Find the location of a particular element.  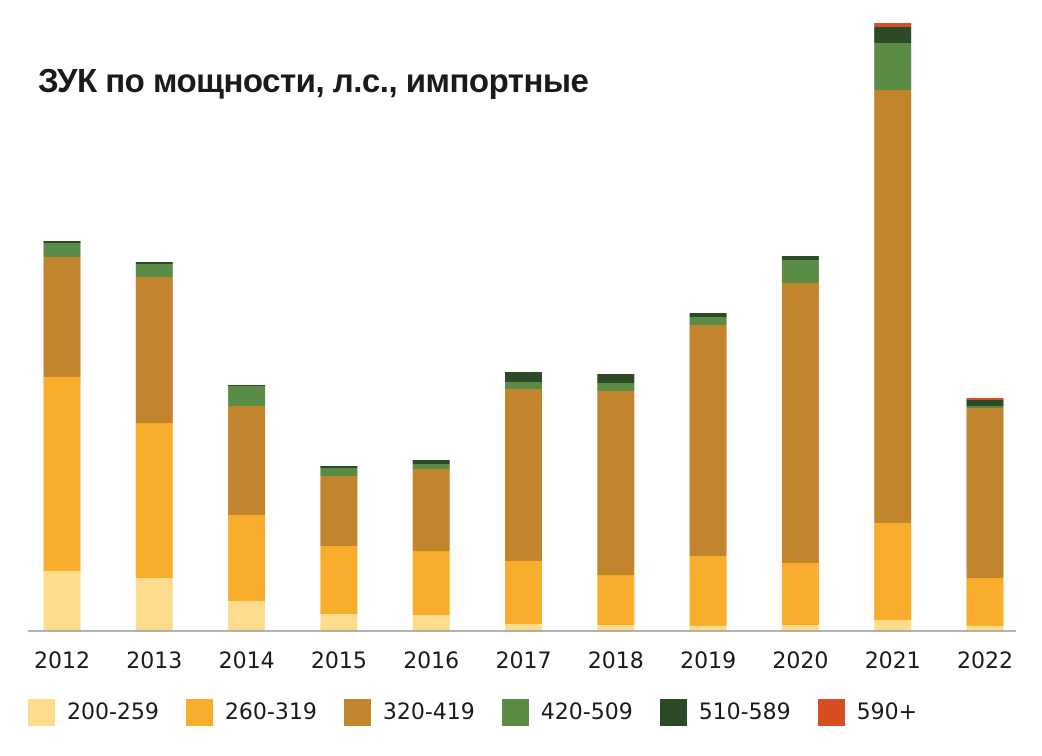

x-tick-label: 2015 is located at coordinates (339, 661).